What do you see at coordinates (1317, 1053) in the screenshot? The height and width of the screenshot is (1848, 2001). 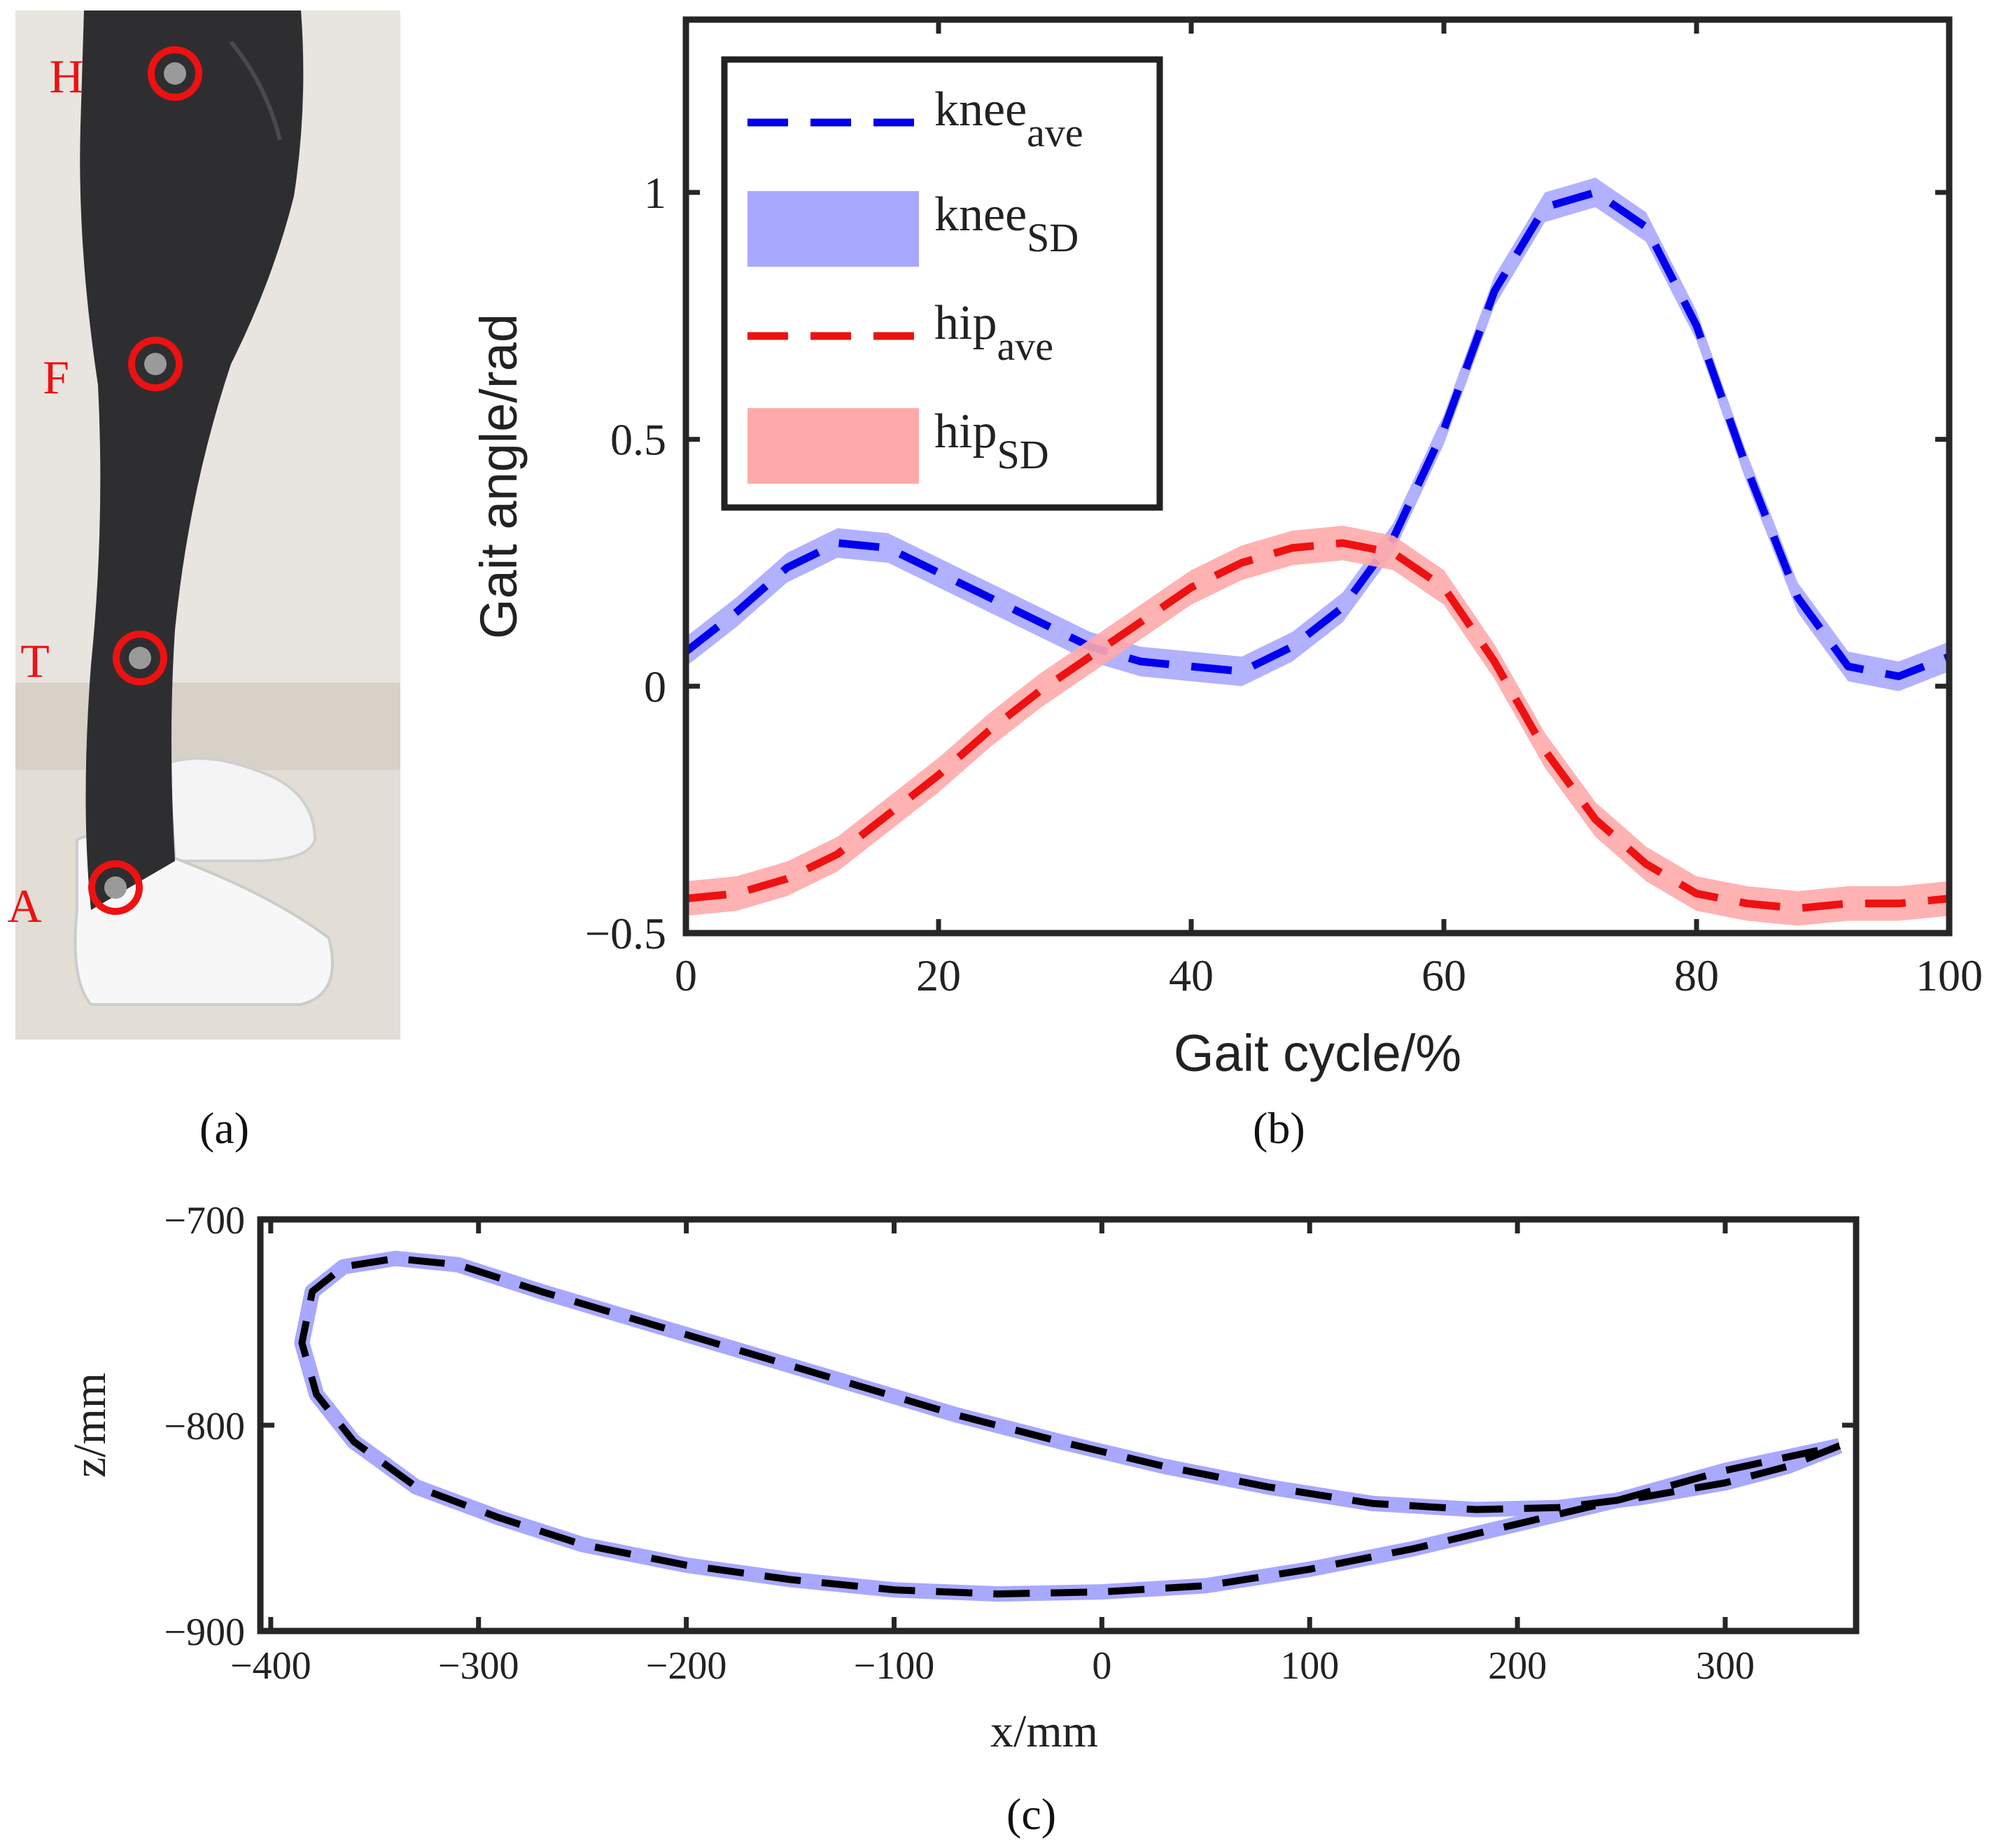 I see `x-axis-label-b: Gait cycle/%` at bounding box center [1317, 1053].